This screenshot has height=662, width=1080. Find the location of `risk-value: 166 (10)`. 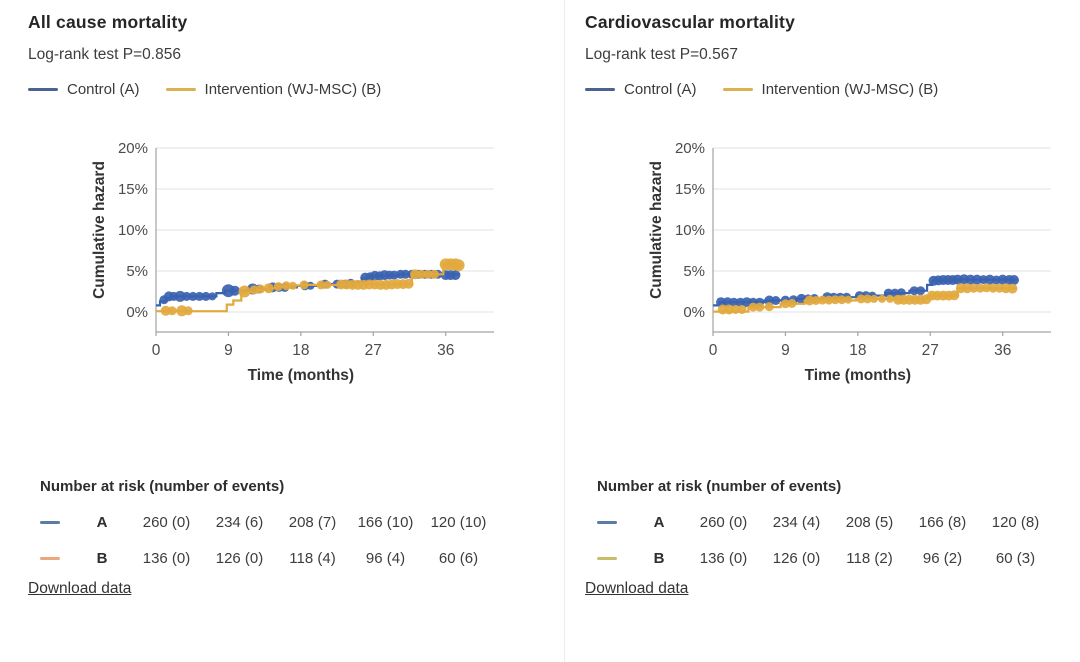

risk-value: 166 (10) is located at coordinates (385, 522).